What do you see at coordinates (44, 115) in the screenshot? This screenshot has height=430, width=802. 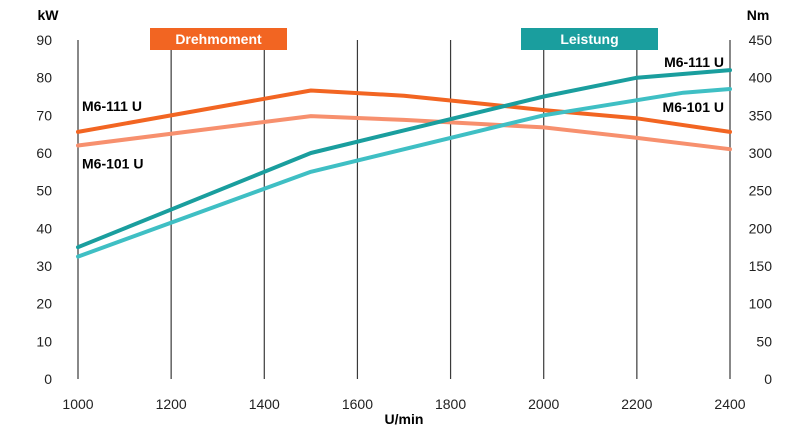 I see `left-tick-label: 70` at bounding box center [44, 115].